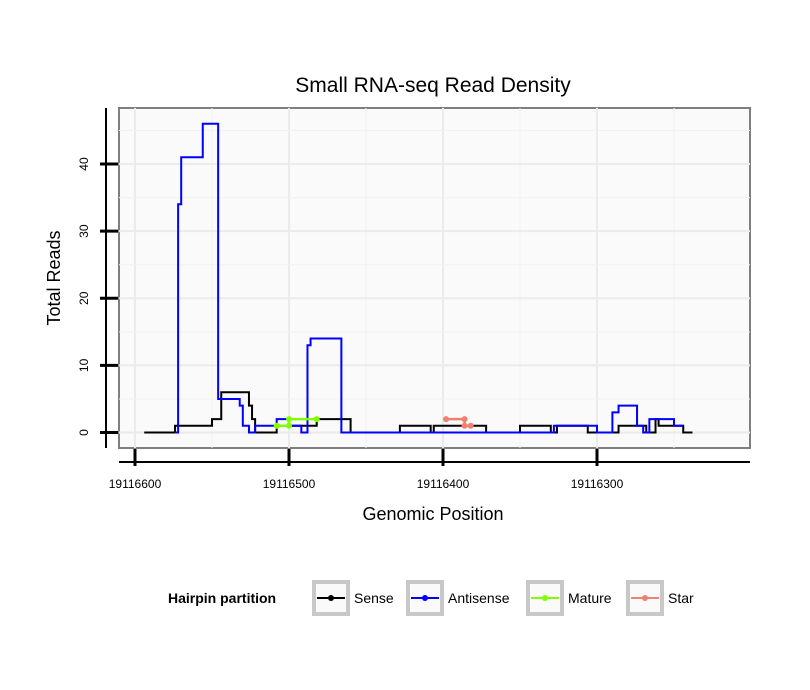 This screenshot has height=690, width=810. I want to click on legend-label-sense: Sense, so click(374, 598).